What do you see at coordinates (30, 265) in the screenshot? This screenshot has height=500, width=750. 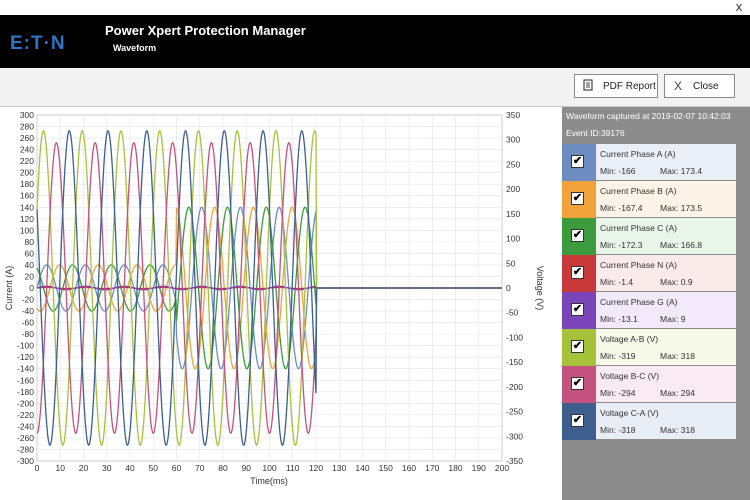 I see `left-tick-label: 40` at bounding box center [30, 265].